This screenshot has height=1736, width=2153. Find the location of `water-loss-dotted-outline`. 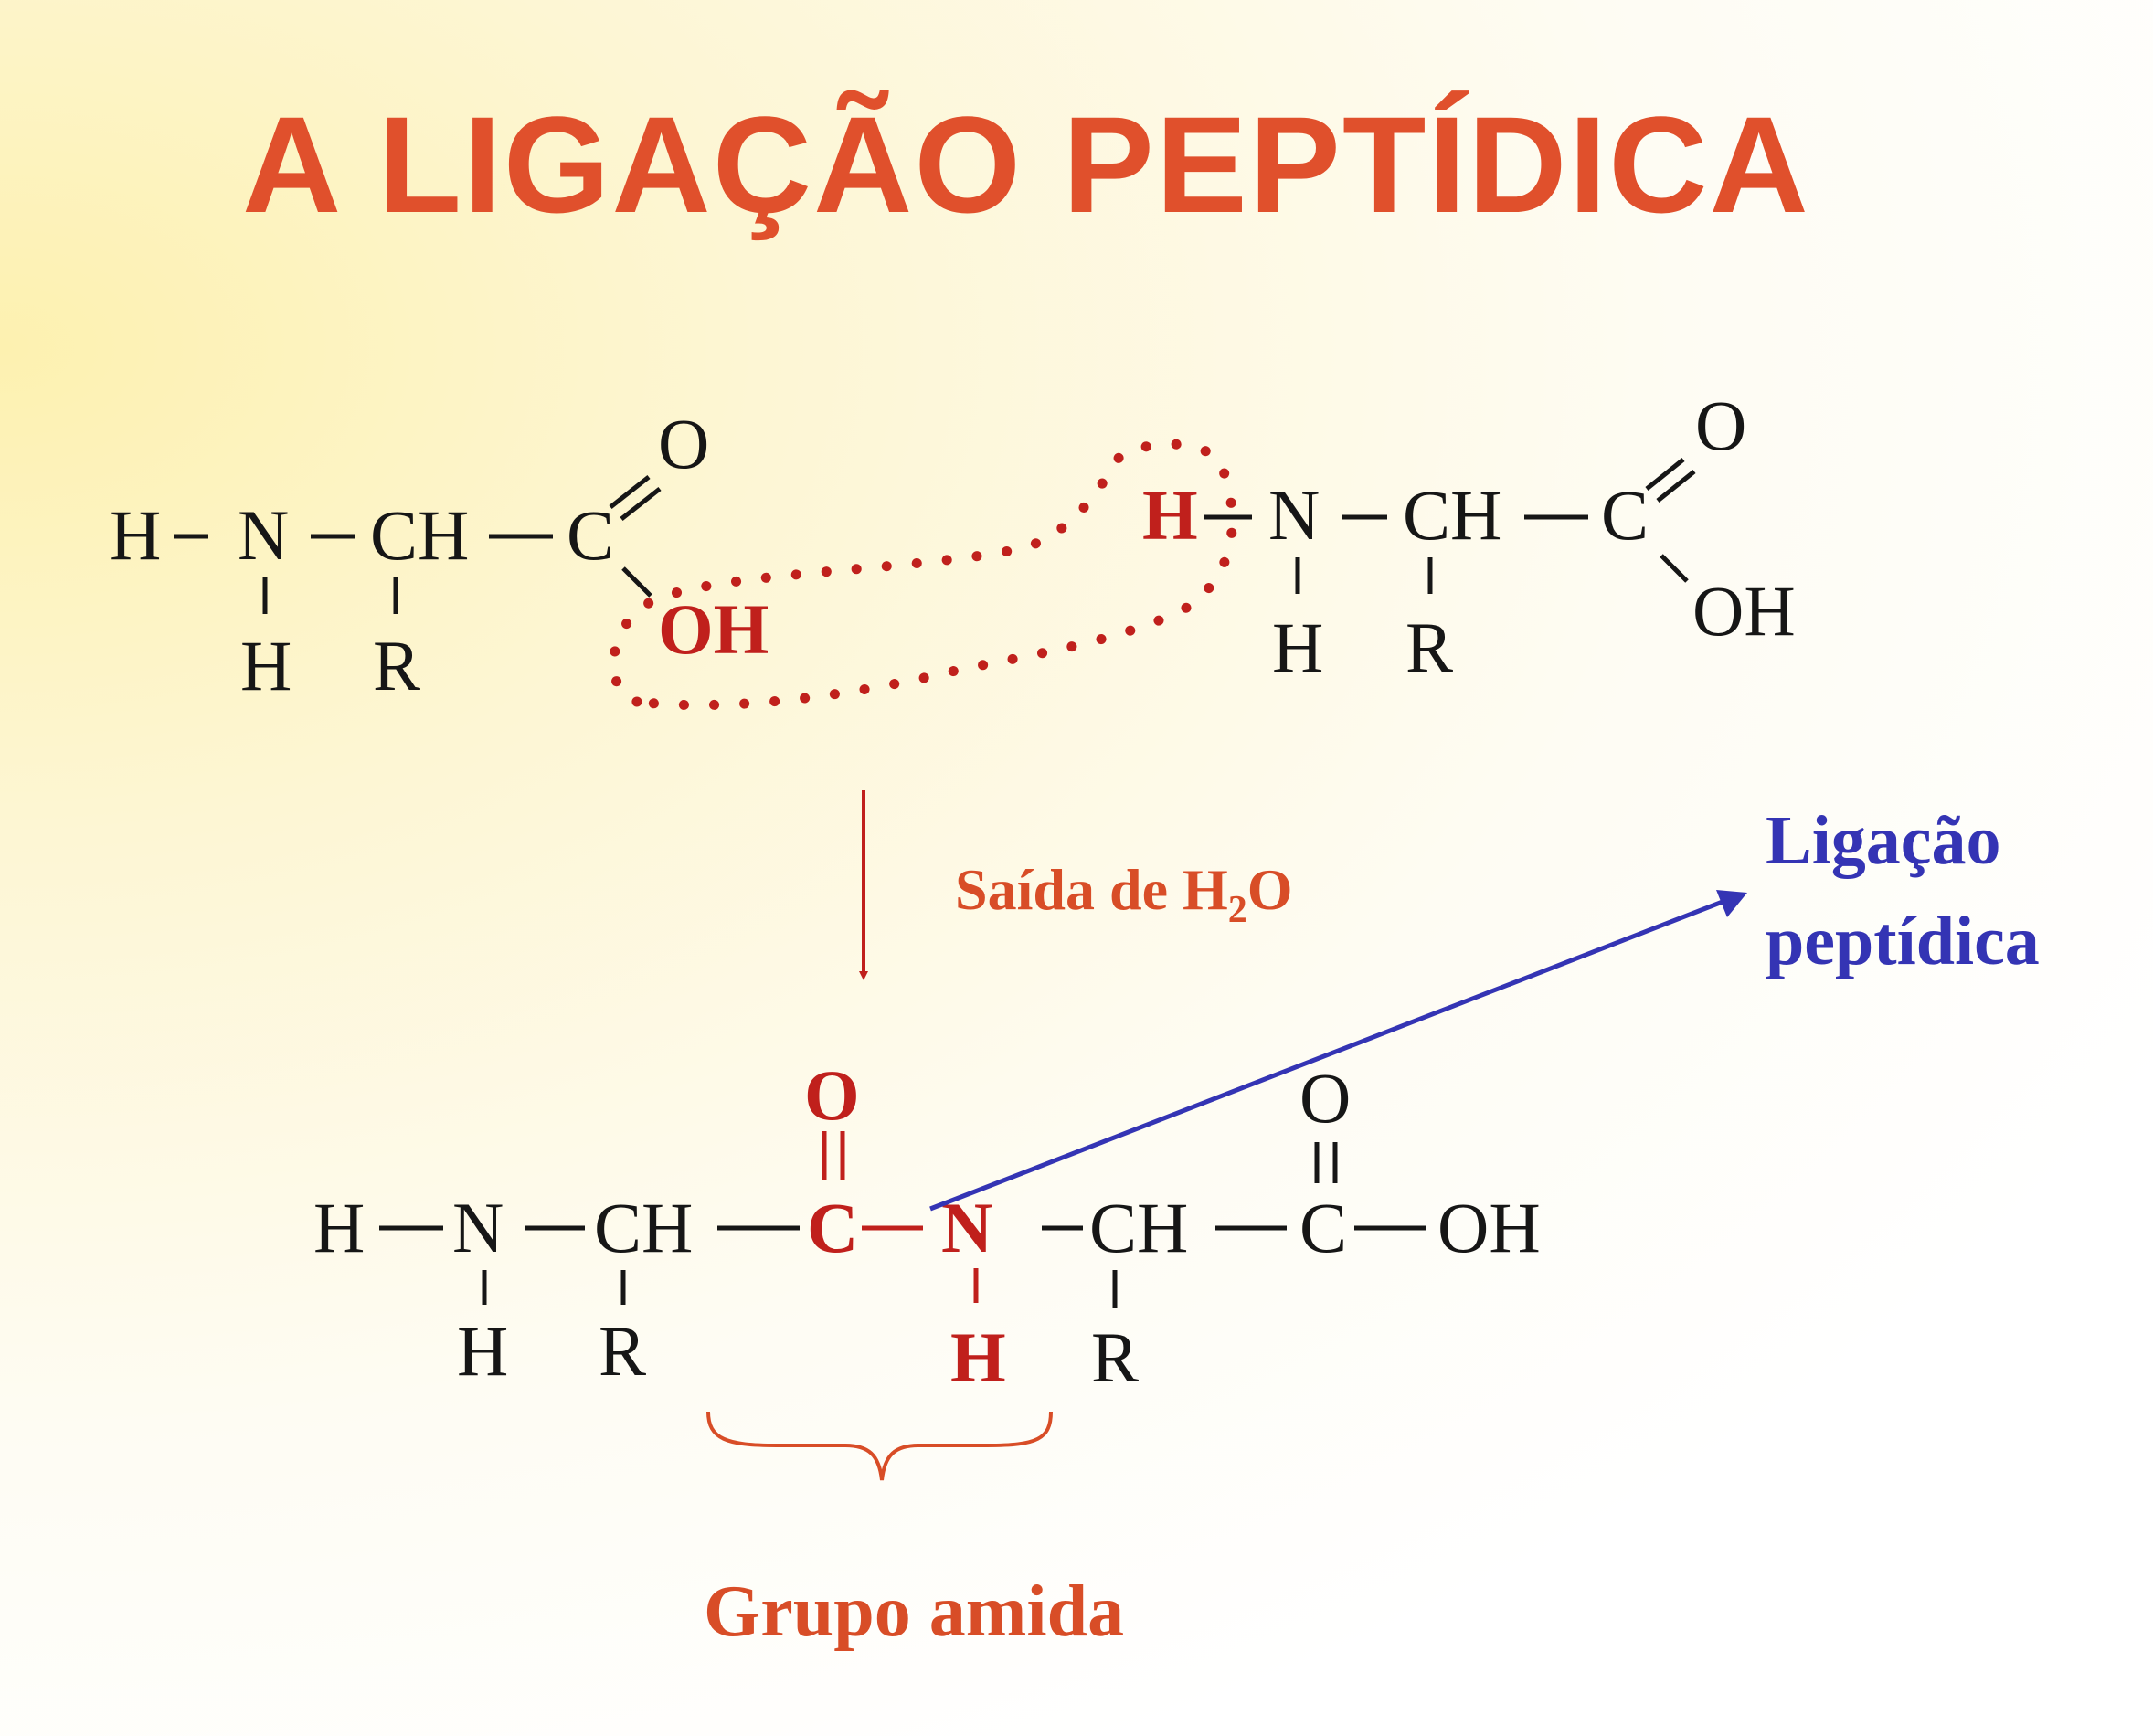

water-loss-dotted-outline is located at coordinates (923, 575).